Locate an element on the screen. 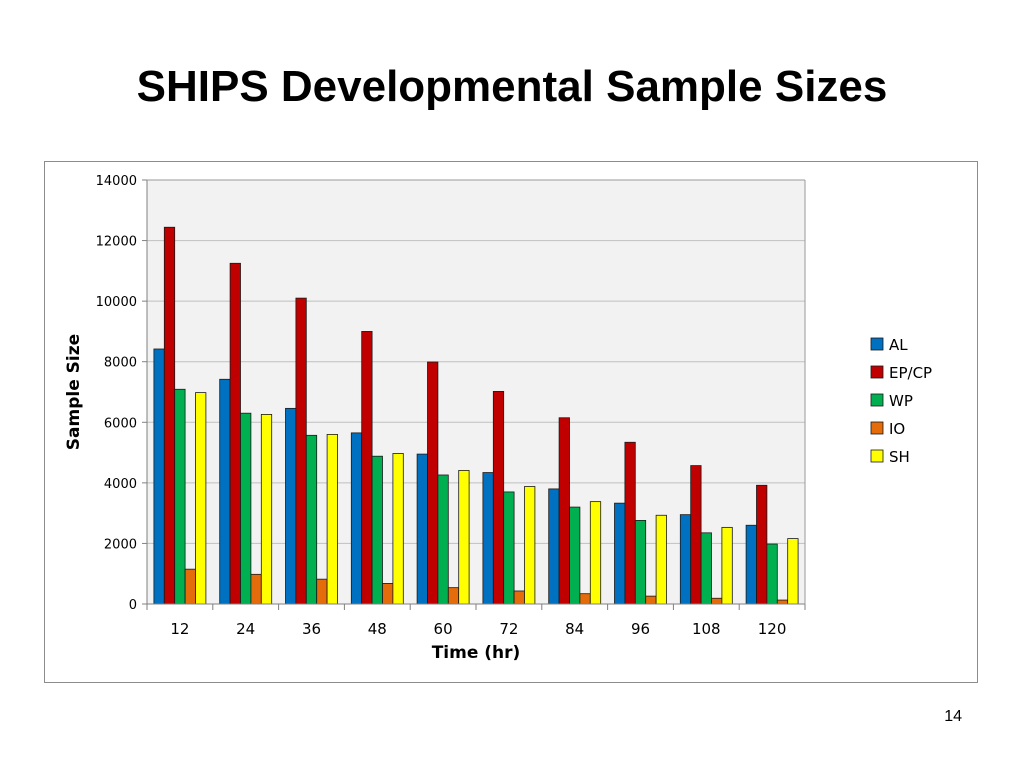  y-tick-label: 2000 is located at coordinates (120, 544).